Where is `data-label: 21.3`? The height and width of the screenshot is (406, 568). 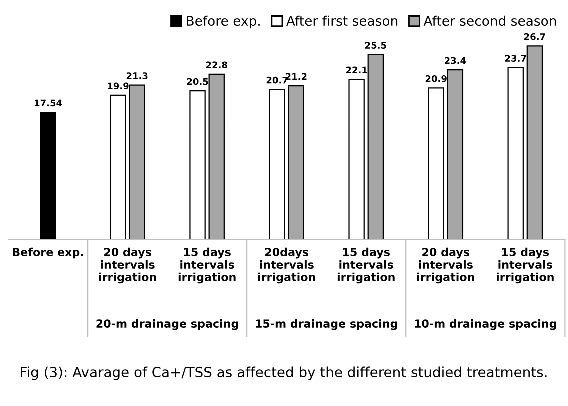
data-label: 21.3 is located at coordinates (137, 76).